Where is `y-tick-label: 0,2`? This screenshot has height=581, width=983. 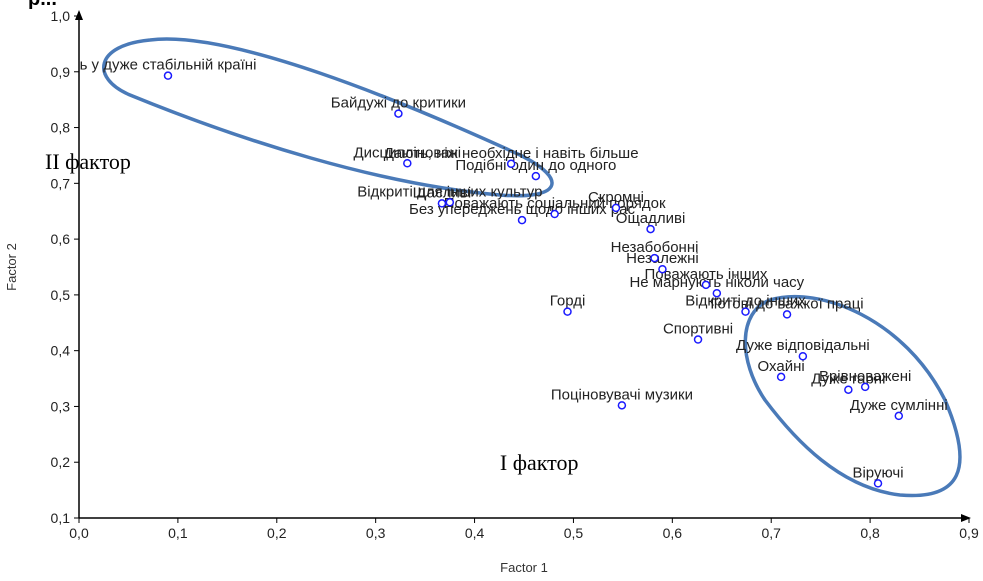 y-tick-label: 0,2 is located at coordinates (61, 462).